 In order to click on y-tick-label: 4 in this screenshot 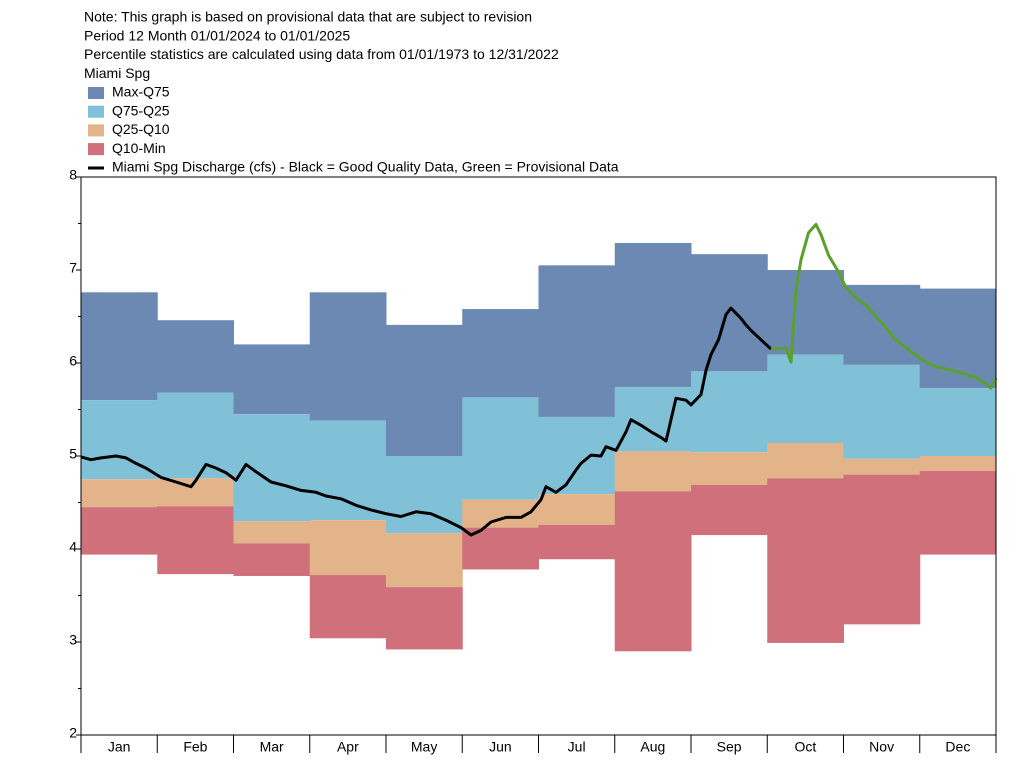, I will do `click(73, 547)`.